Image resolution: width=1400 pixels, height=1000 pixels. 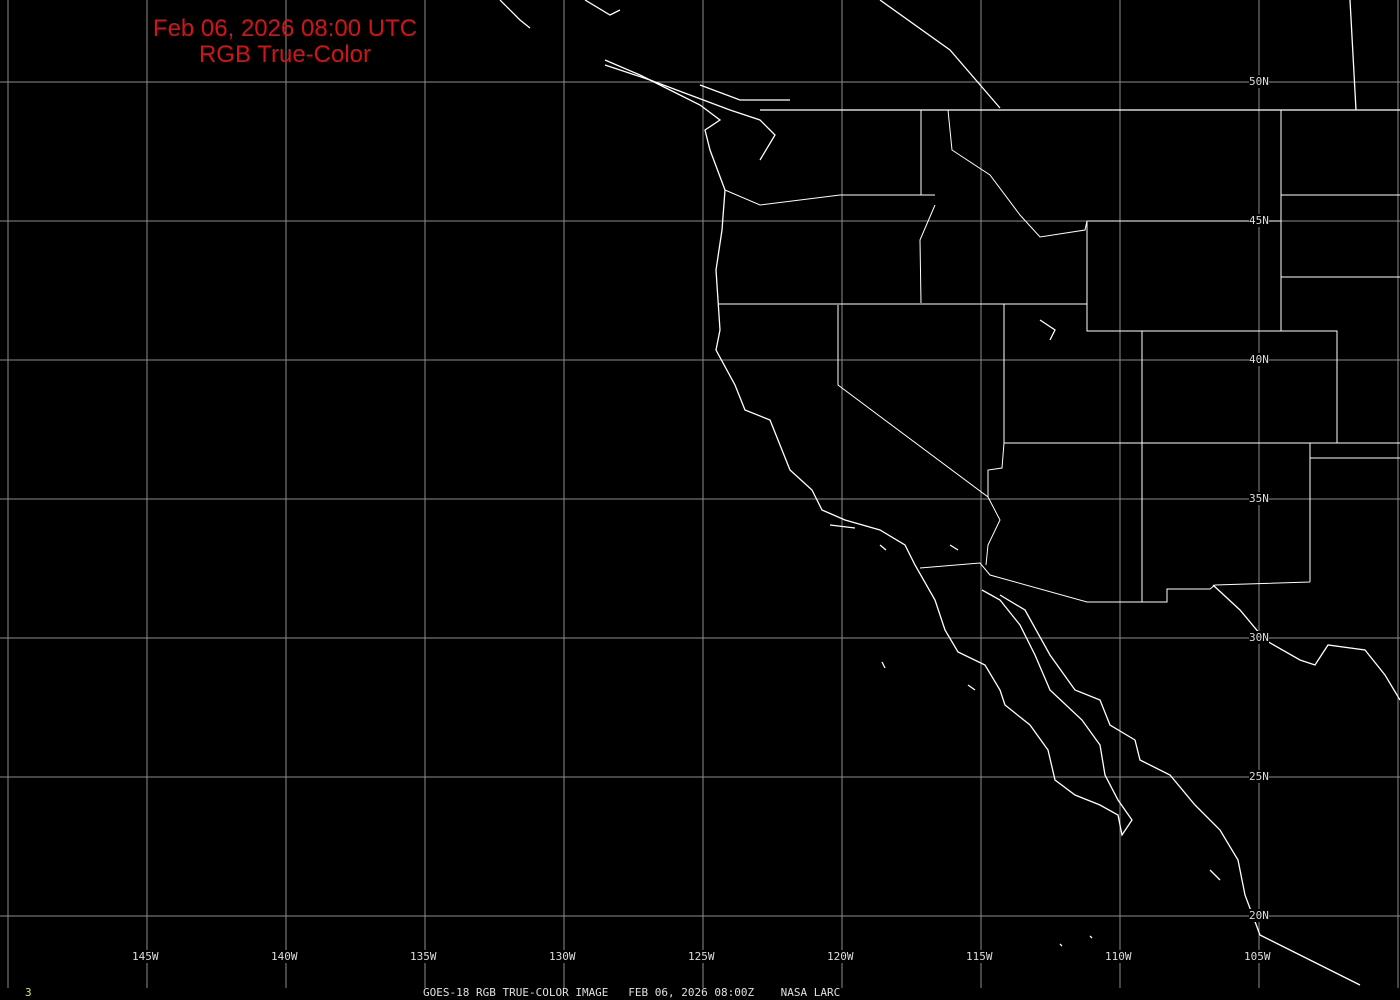 What do you see at coordinates (1306, 642) in the screenshot?
I see `sonora-coast` at bounding box center [1306, 642].